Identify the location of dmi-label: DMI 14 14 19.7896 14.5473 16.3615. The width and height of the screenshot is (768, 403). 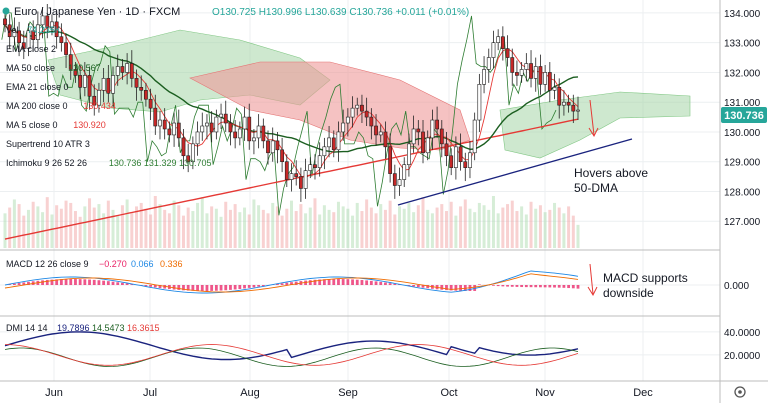
(83, 328).